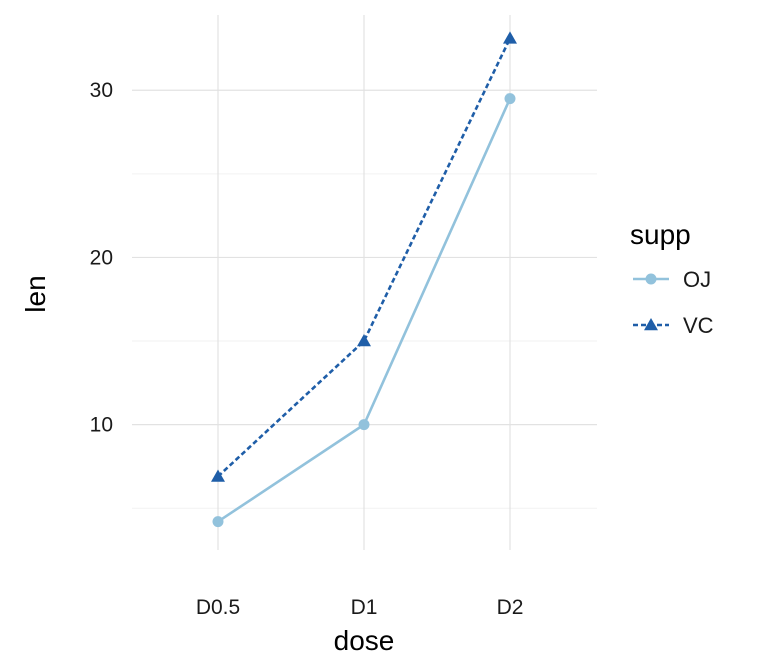 This screenshot has height=672, width=768. I want to click on legend-item-oj: OJ, so click(672, 279).